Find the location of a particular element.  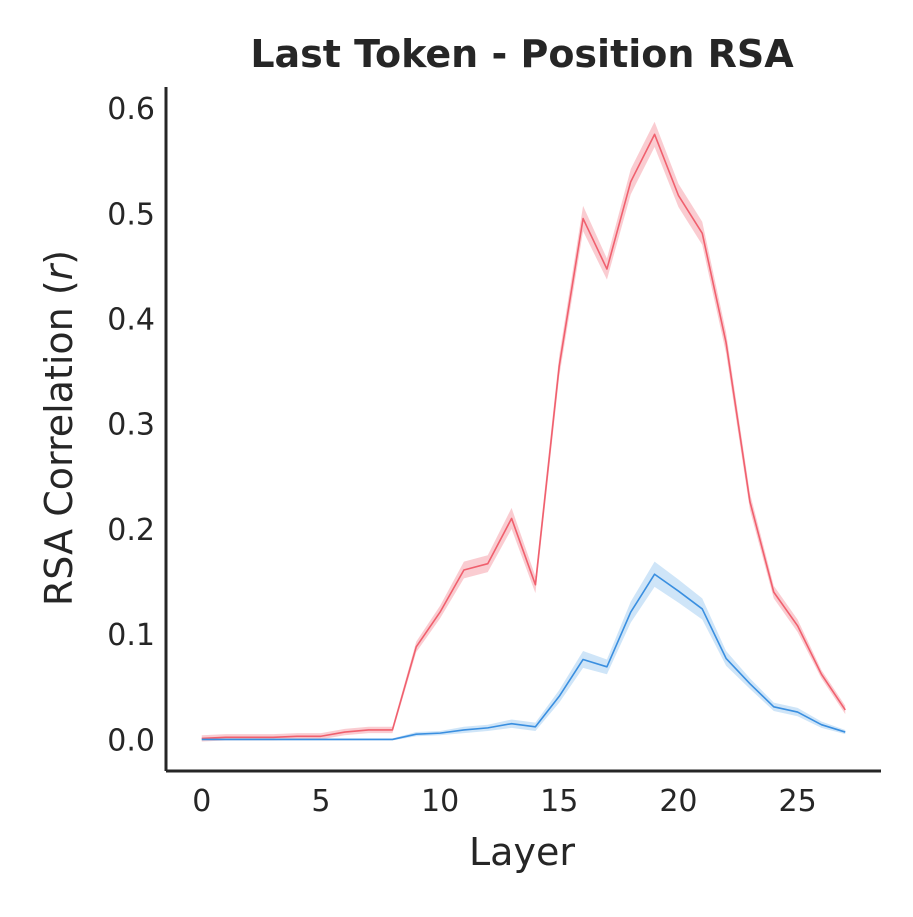

y-tick-label: 0.4 is located at coordinates (131, 320).